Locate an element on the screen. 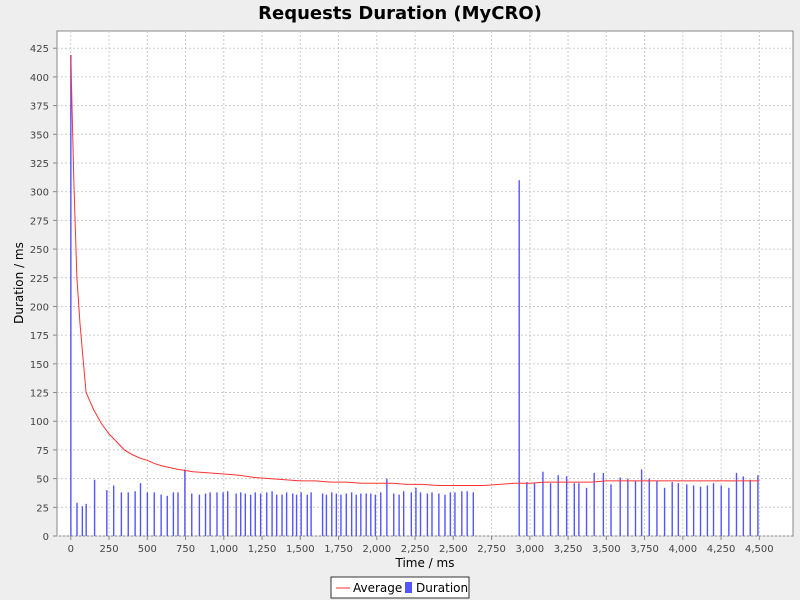 This screenshot has height=600, width=800. y-tick-label: 75 is located at coordinates (42, 451).